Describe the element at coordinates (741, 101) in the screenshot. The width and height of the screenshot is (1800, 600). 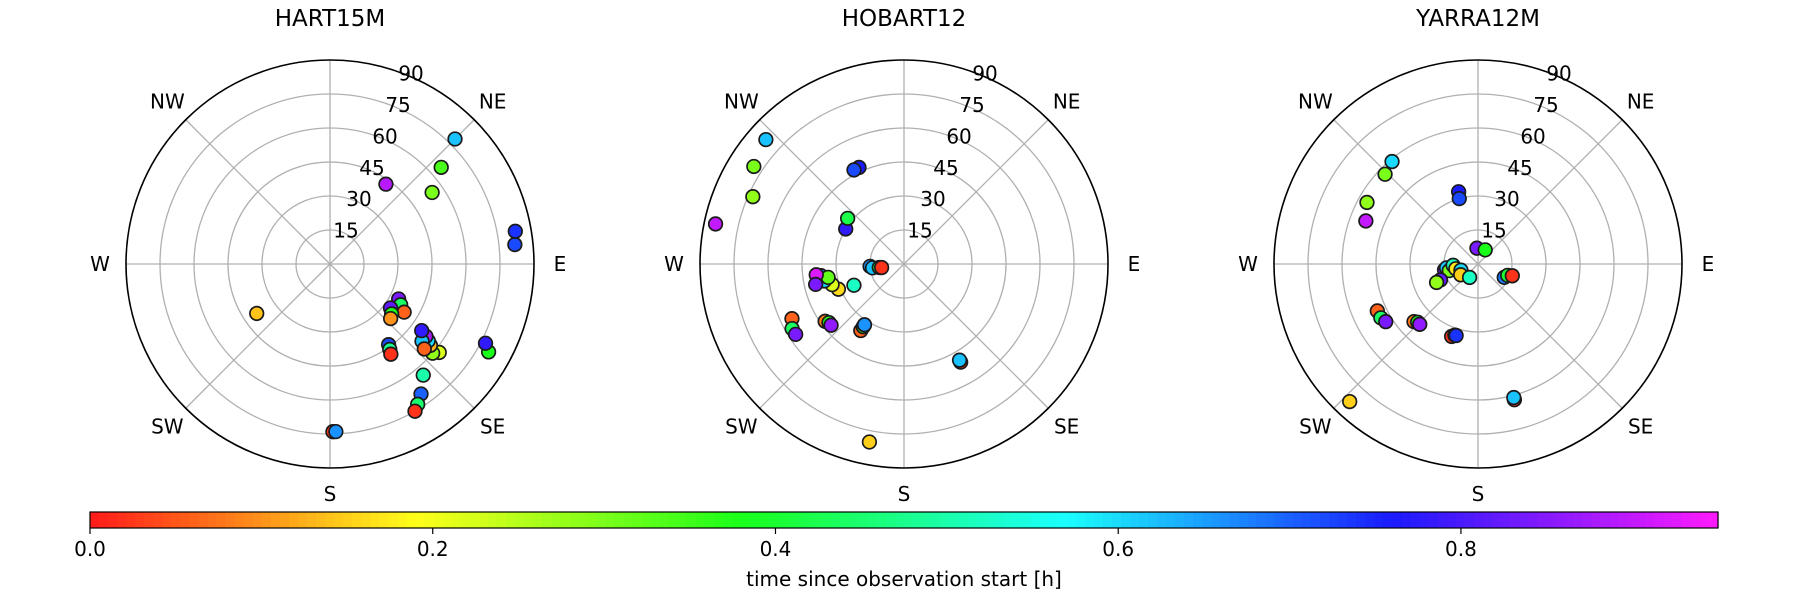
I see `direction-label-nw: NW` at that location.